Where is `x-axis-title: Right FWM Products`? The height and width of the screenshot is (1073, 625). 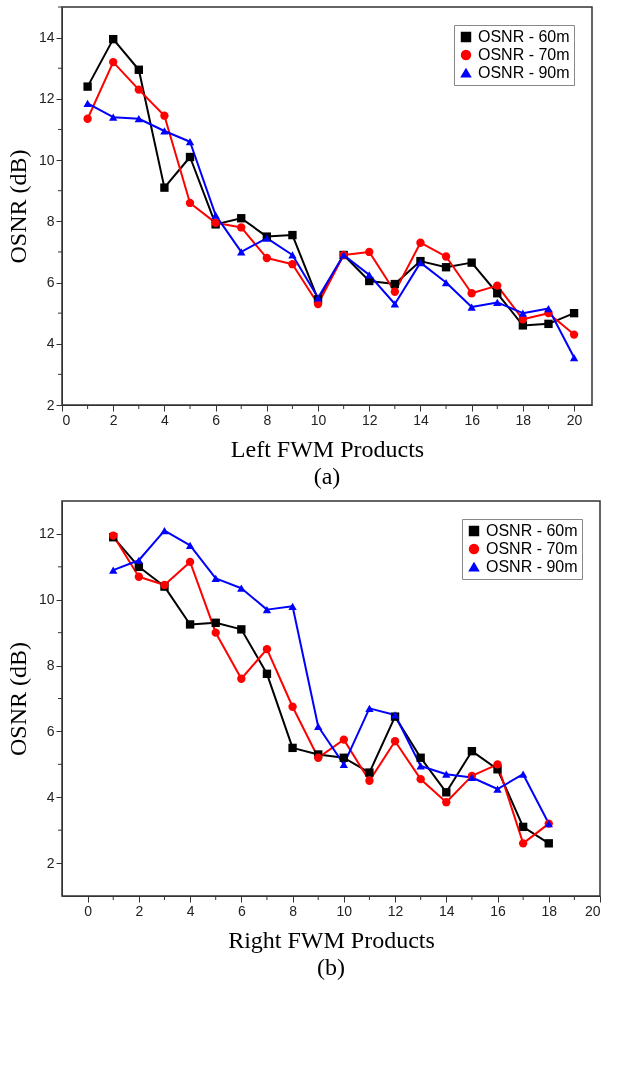 x-axis-title: Right FWM Products is located at coordinates (331, 939).